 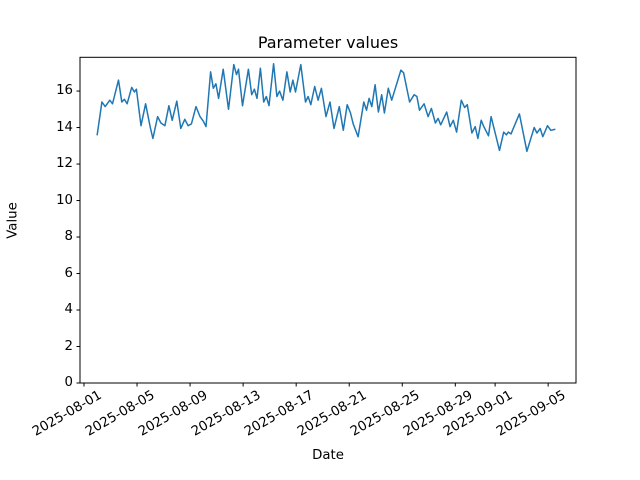 What do you see at coordinates (13, 220) in the screenshot?
I see `y-axis-label: Value` at bounding box center [13, 220].